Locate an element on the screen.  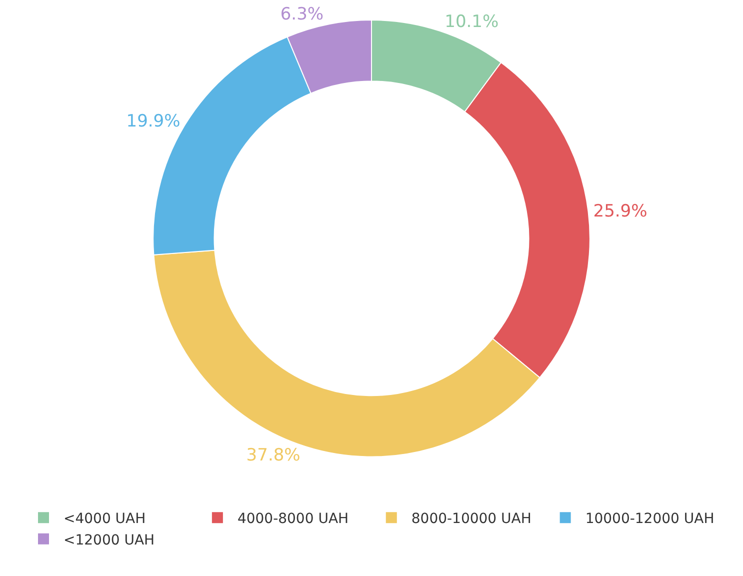
legend-label: 10000-12000 UAH is located at coordinates (649, 519).